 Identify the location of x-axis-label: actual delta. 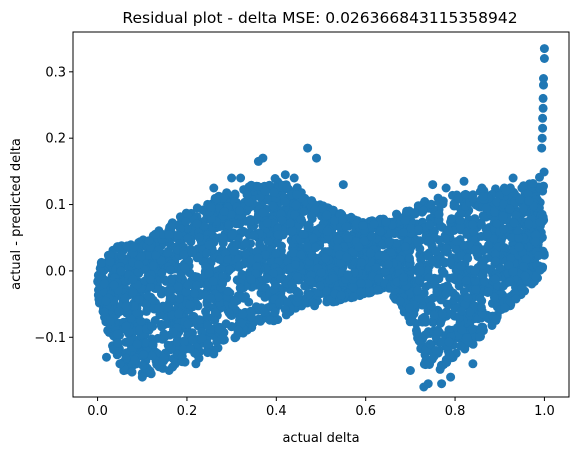
(320, 438).